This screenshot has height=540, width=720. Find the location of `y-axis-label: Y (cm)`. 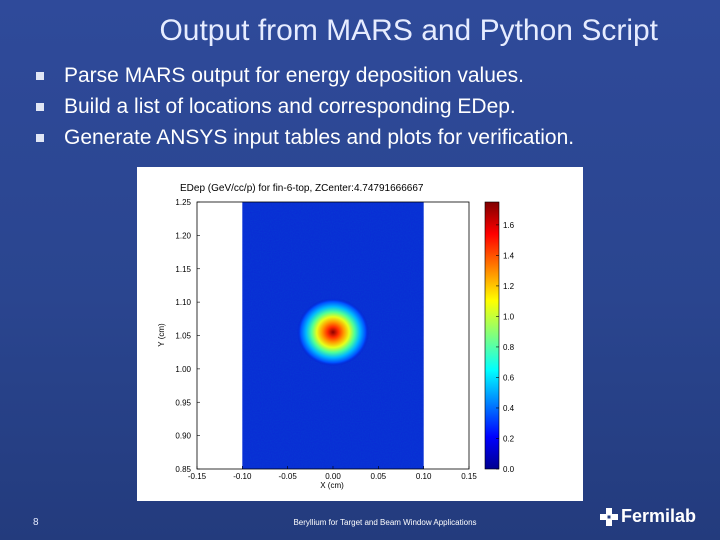

y-axis-label: Y (cm) is located at coordinates (161, 335).